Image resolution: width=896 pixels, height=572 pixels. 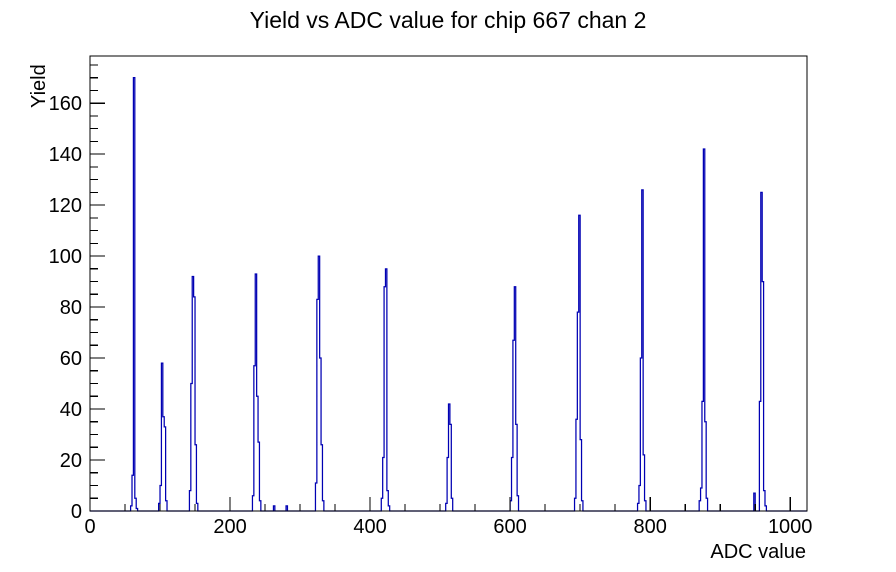 I want to click on x-tick-label: 0, so click(x=89, y=527).